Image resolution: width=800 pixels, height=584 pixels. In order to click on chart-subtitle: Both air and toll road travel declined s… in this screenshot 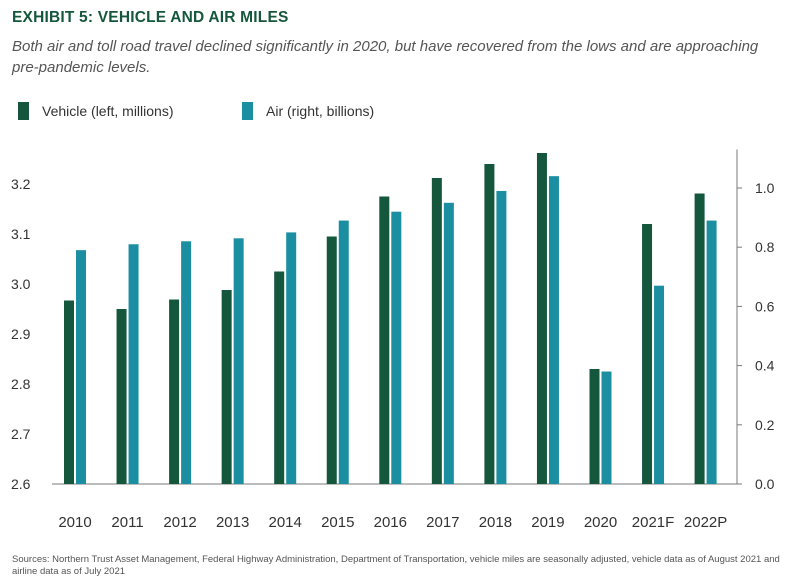, I will do `click(385, 57)`.